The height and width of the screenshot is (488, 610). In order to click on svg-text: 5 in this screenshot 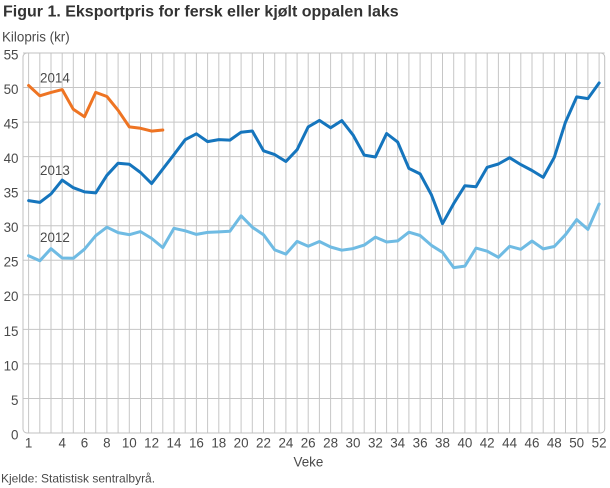, I will do `click(14, 400)`.